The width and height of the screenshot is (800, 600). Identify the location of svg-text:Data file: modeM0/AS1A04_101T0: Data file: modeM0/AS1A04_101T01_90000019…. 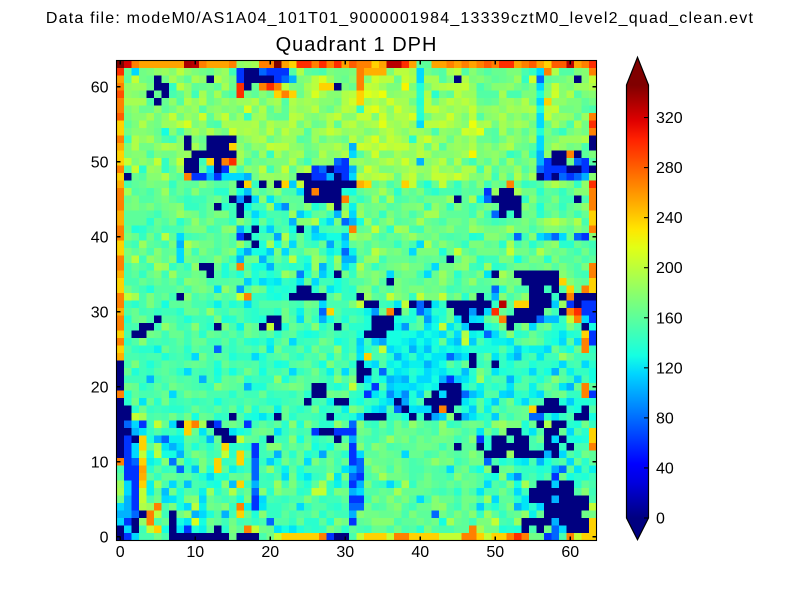
(400, 18).